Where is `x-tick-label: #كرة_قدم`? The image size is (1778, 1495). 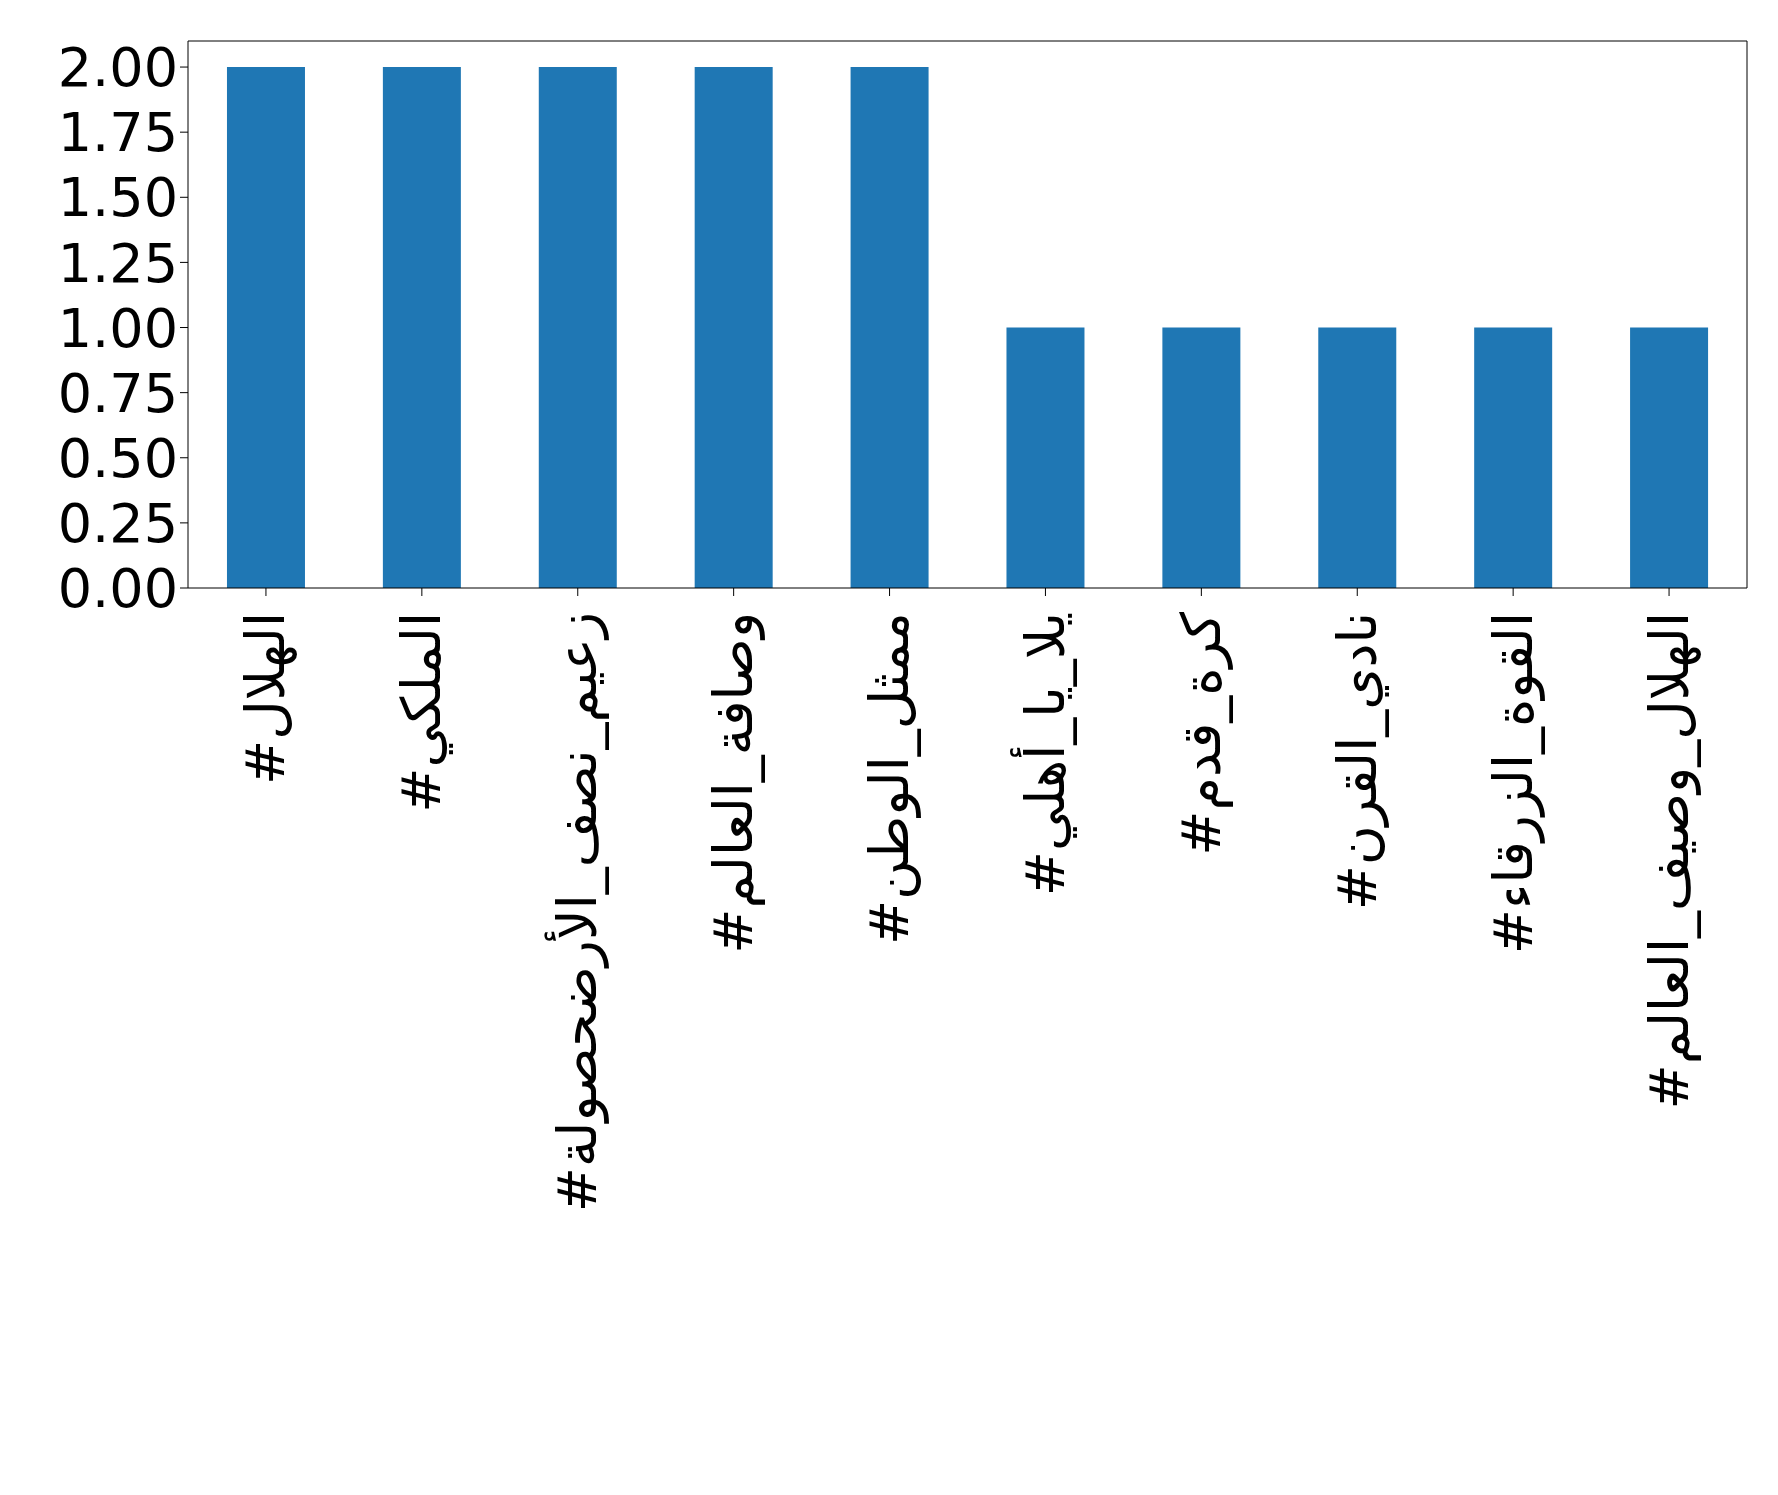 x-tick-label: #كرة_قدم is located at coordinates (1201, 733).